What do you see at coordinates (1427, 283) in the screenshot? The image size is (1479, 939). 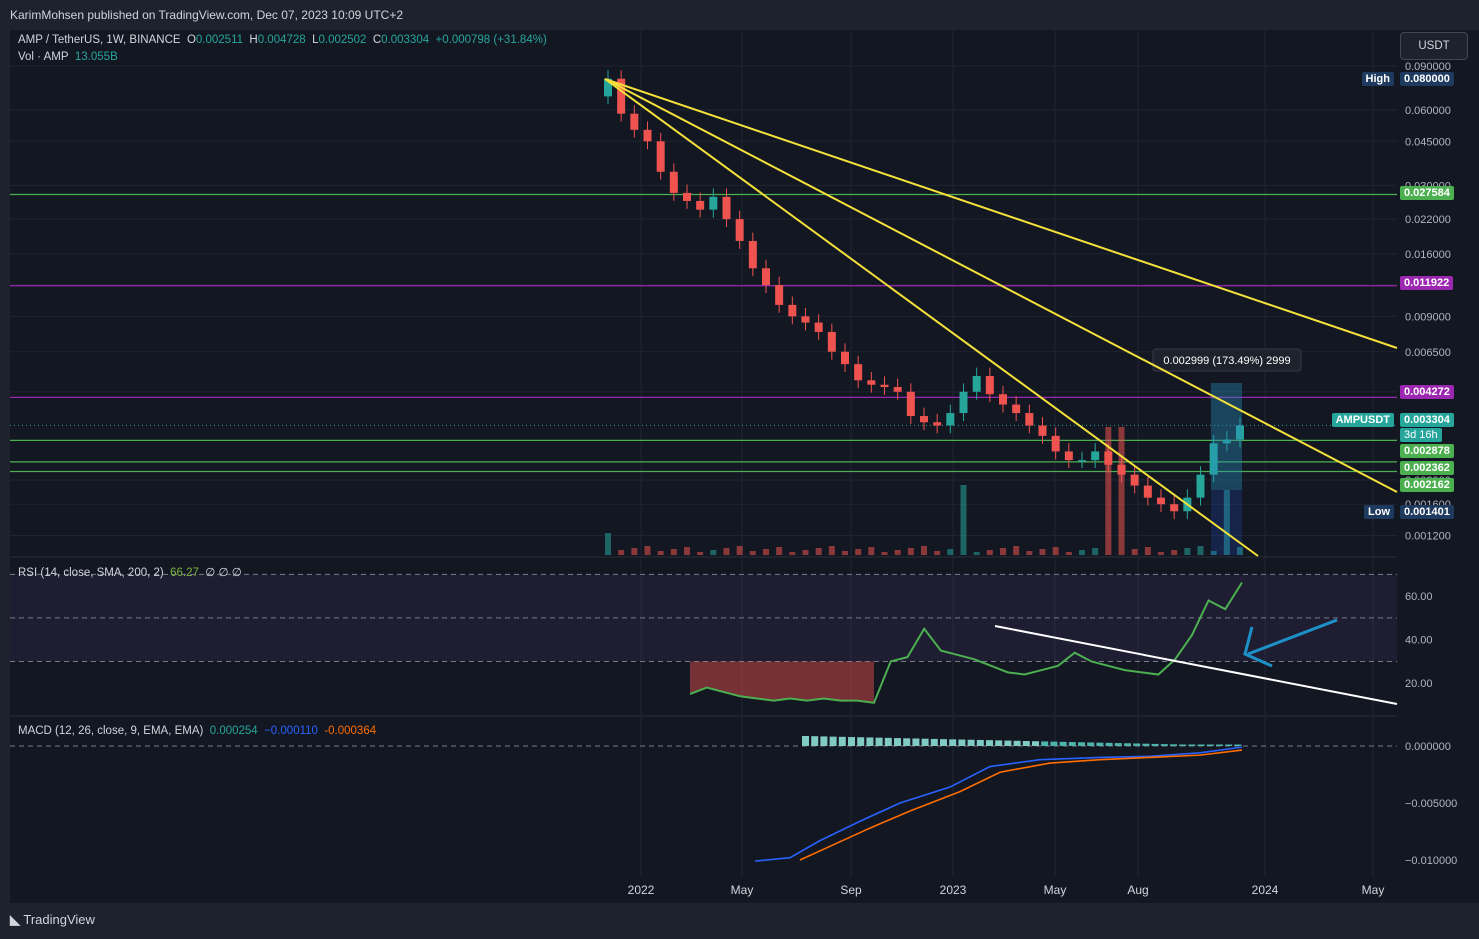 I see `price-tag: 0.011922` at bounding box center [1427, 283].